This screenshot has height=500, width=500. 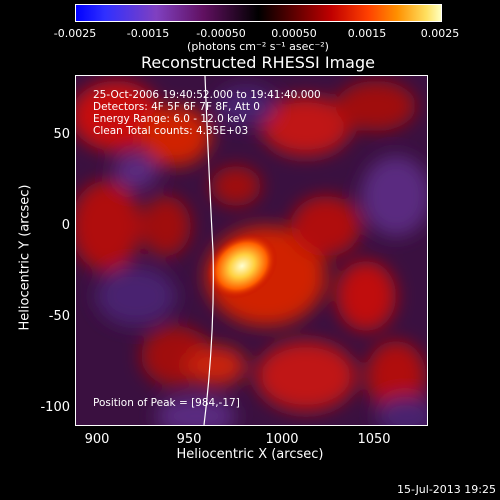 What do you see at coordinates (258, 46) in the screenshot?
I see `colorbar-unit: (photons cm⁻² s⁻¹ asec⁻²)` at bounding box center [258, 46].